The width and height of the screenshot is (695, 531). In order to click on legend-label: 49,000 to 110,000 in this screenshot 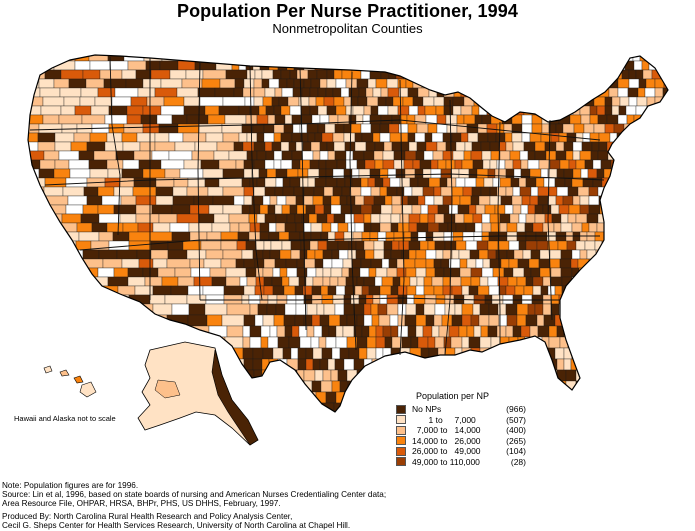, I will do `click(446, 461)`.